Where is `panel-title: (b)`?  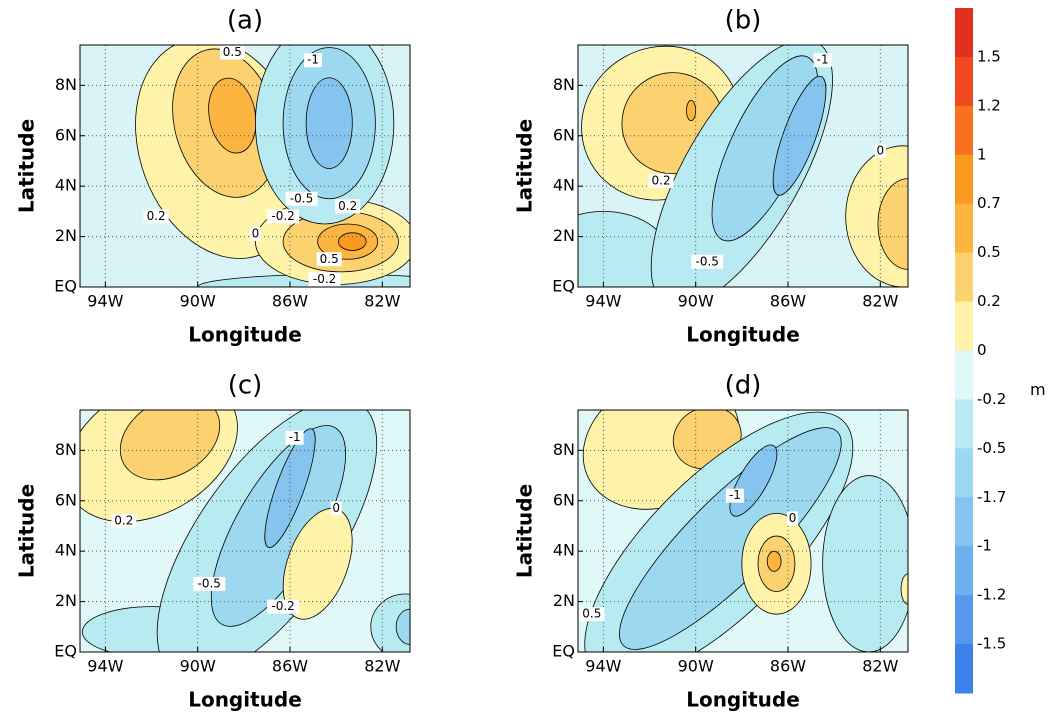
panel-title: (b) is located at coordinates (743, 21).